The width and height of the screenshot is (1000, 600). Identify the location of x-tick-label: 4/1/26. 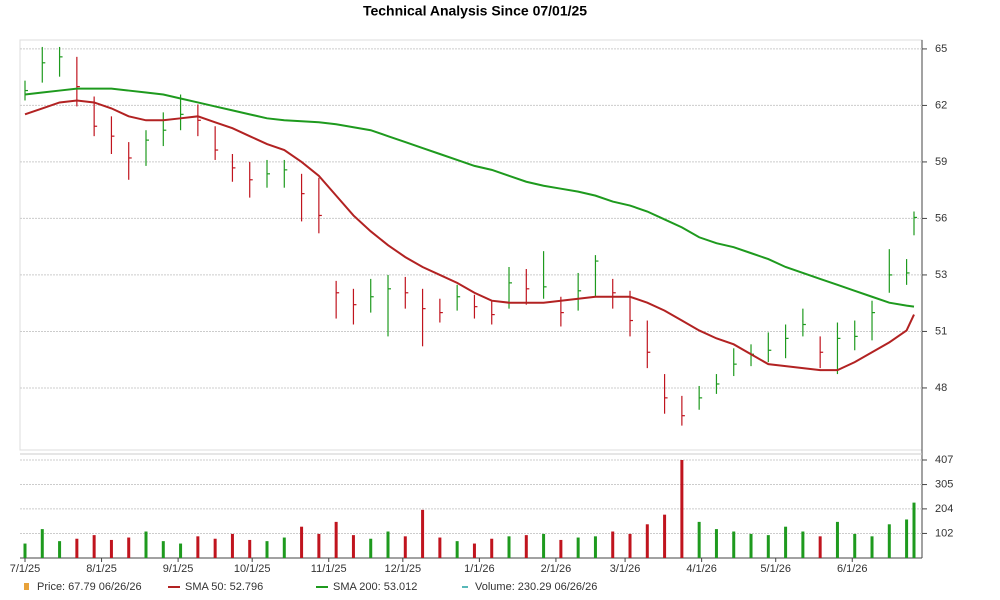
(701, 569).